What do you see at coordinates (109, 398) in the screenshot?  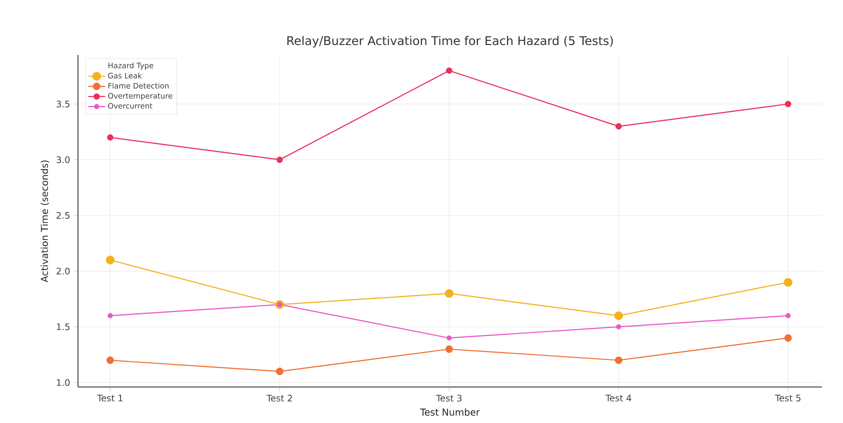 I see `x-tick-label: Test 1` at bounding box center [109, 398].